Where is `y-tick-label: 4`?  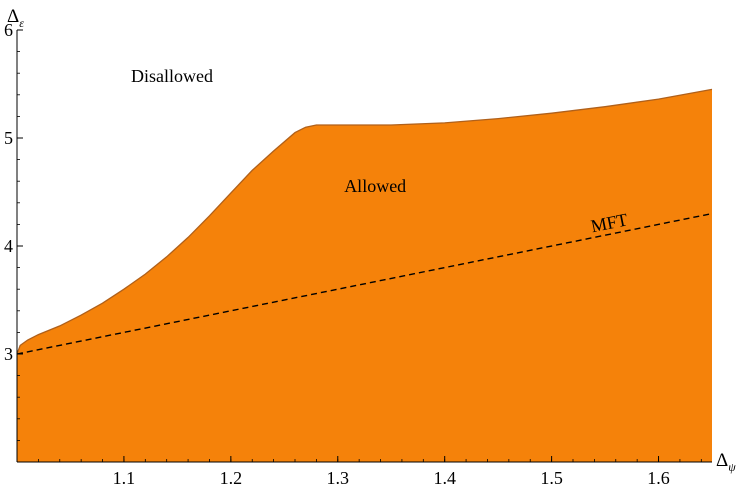 y-tick-label: 4 is located at coordinates (8, 246).